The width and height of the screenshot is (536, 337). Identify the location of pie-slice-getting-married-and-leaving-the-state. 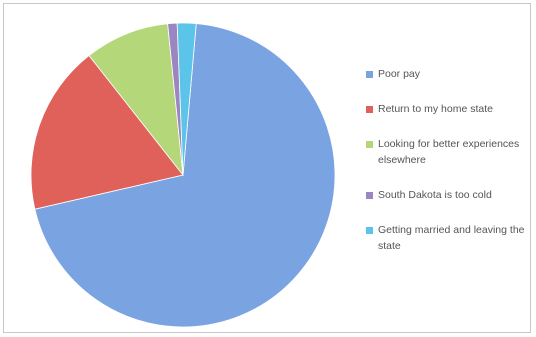
(186, 99).